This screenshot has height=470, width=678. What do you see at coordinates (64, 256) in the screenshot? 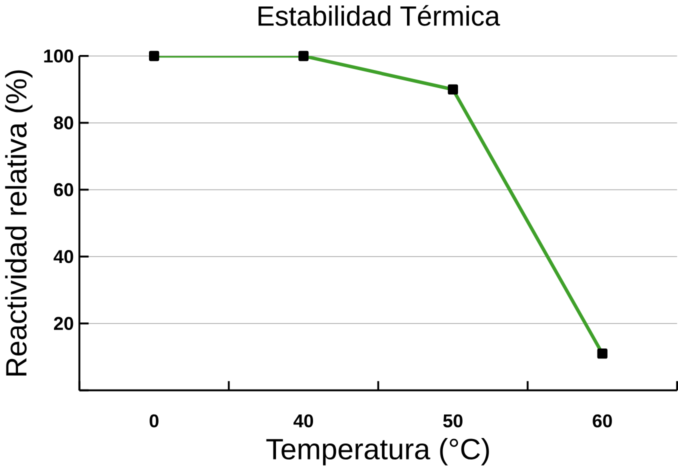
I see `y-tick-label: 40` at bounding box center [64, 256].